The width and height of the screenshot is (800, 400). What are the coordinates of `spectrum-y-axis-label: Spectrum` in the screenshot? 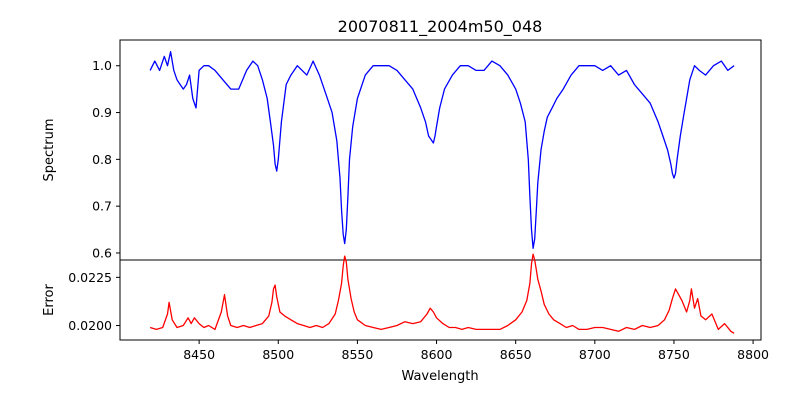 It's located at (49, 150).